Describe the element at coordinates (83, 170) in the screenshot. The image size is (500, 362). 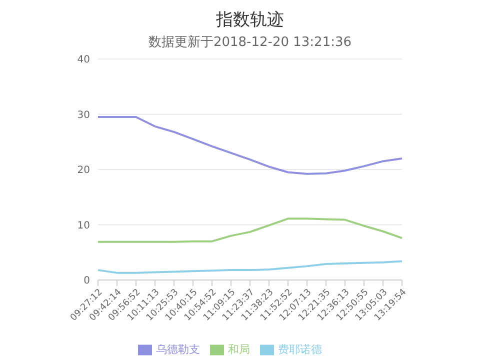
I see `y-tick-label: 20` at that location.